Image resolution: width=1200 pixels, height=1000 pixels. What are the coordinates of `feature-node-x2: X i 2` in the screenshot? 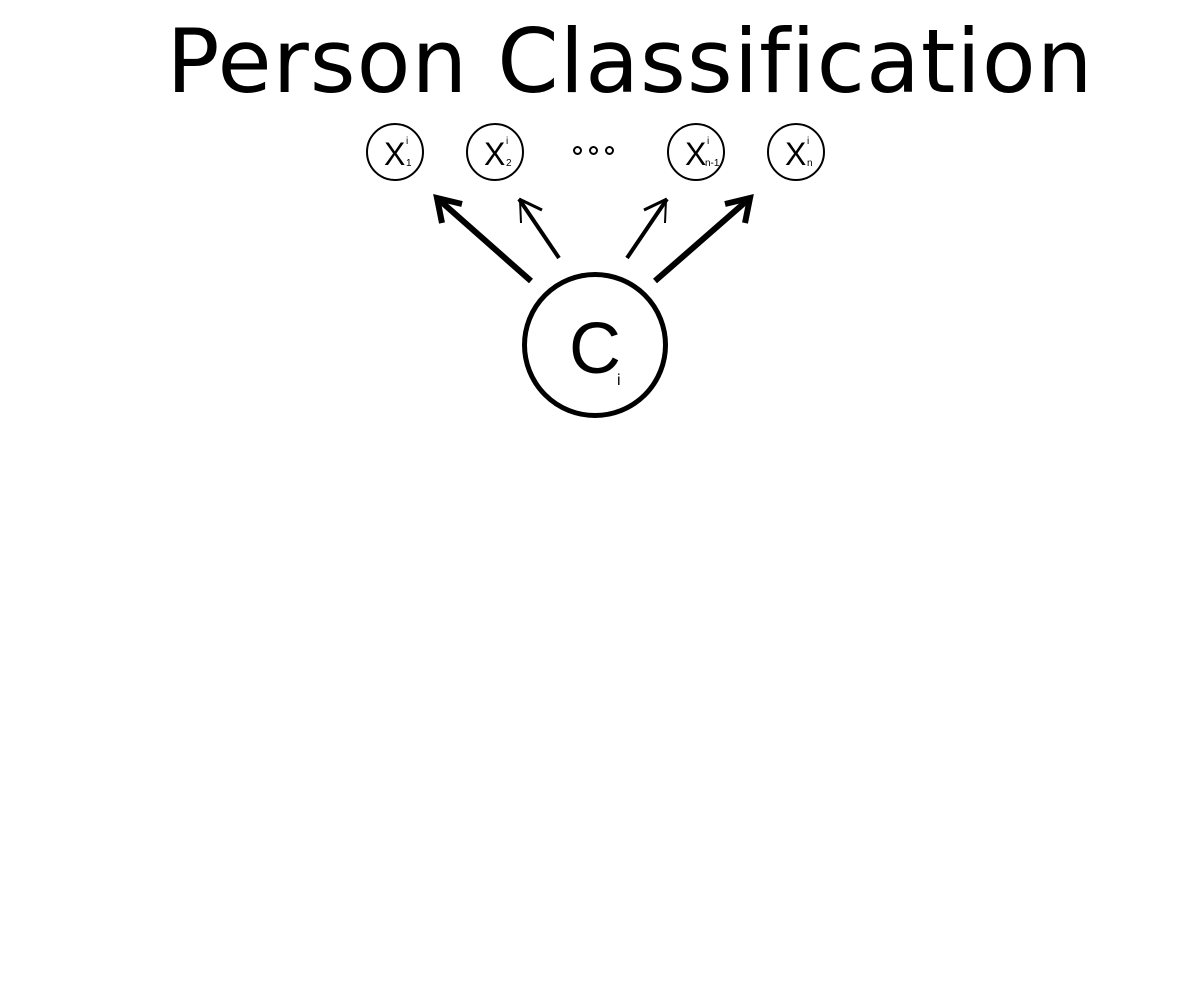 It's located at (495, 152).